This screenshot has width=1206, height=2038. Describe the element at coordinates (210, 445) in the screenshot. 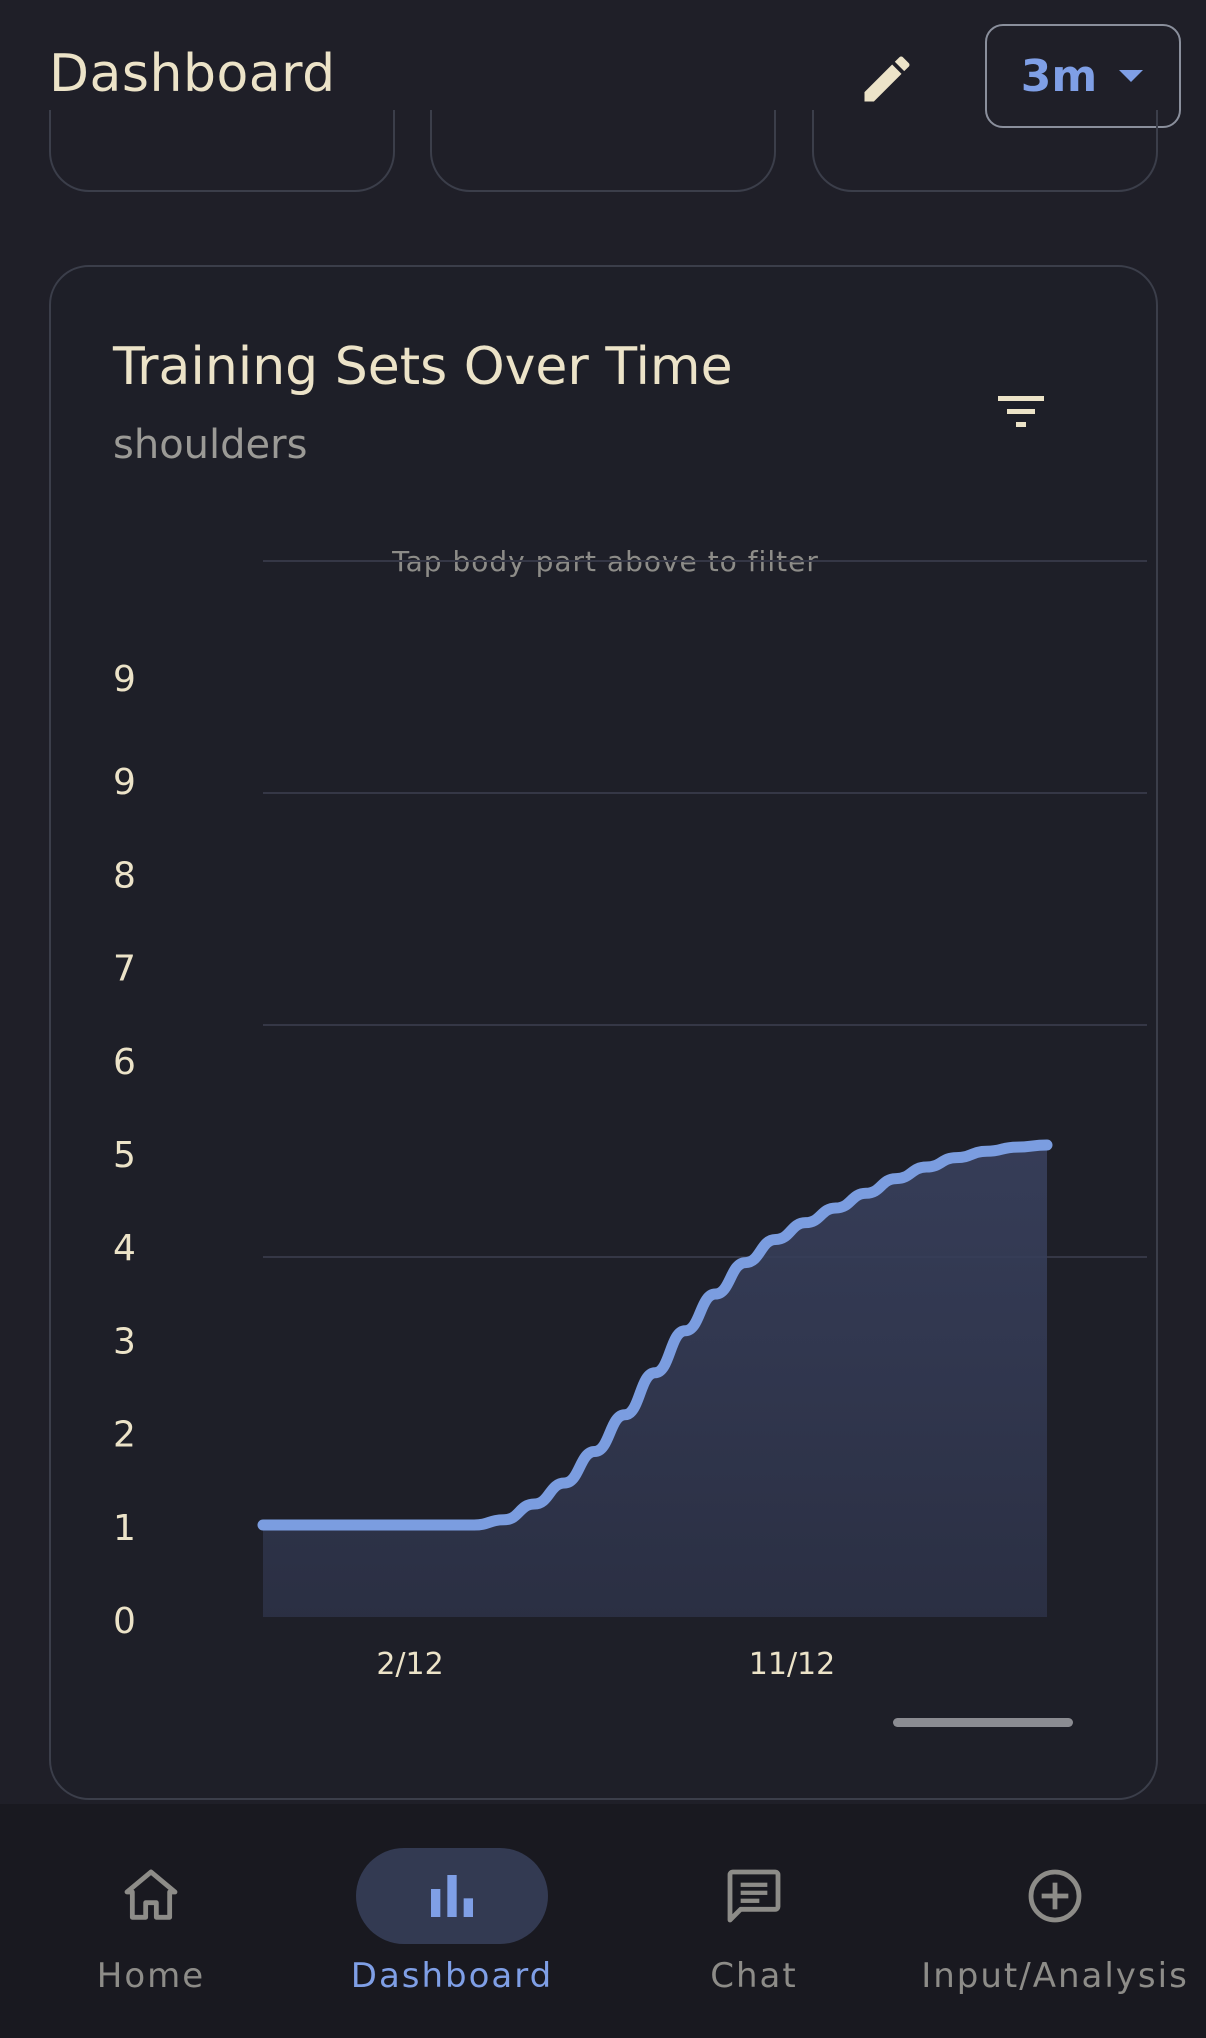

I see `card-subtitle: shoulders` at that location.